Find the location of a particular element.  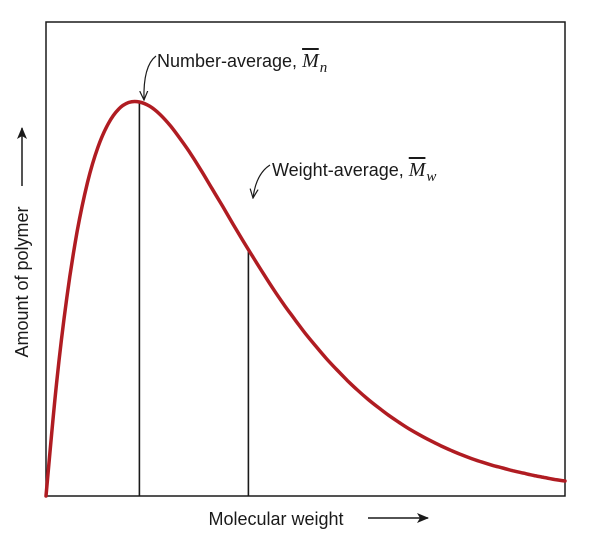

y-axis-label: Amount of polymer is located at coordinates (22, 281).